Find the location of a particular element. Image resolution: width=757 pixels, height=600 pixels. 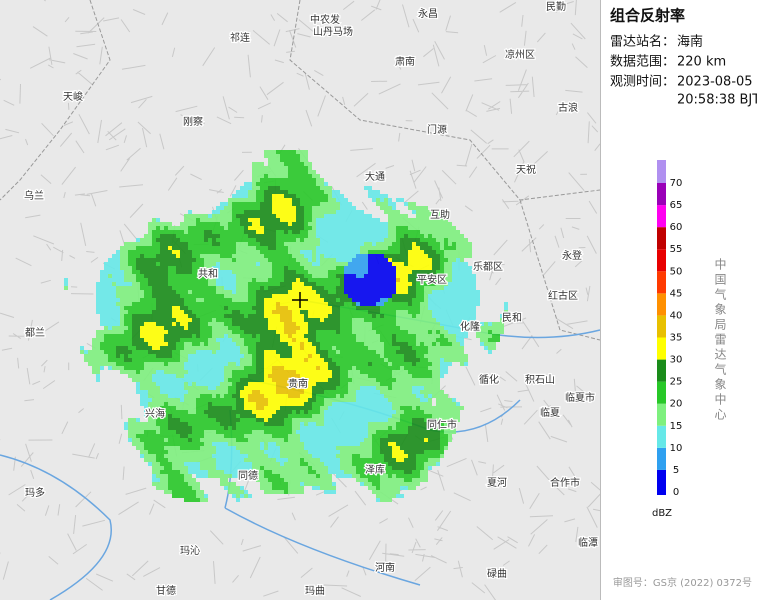

field-value: 2023-08-05 is located at coordinates (715, 82).